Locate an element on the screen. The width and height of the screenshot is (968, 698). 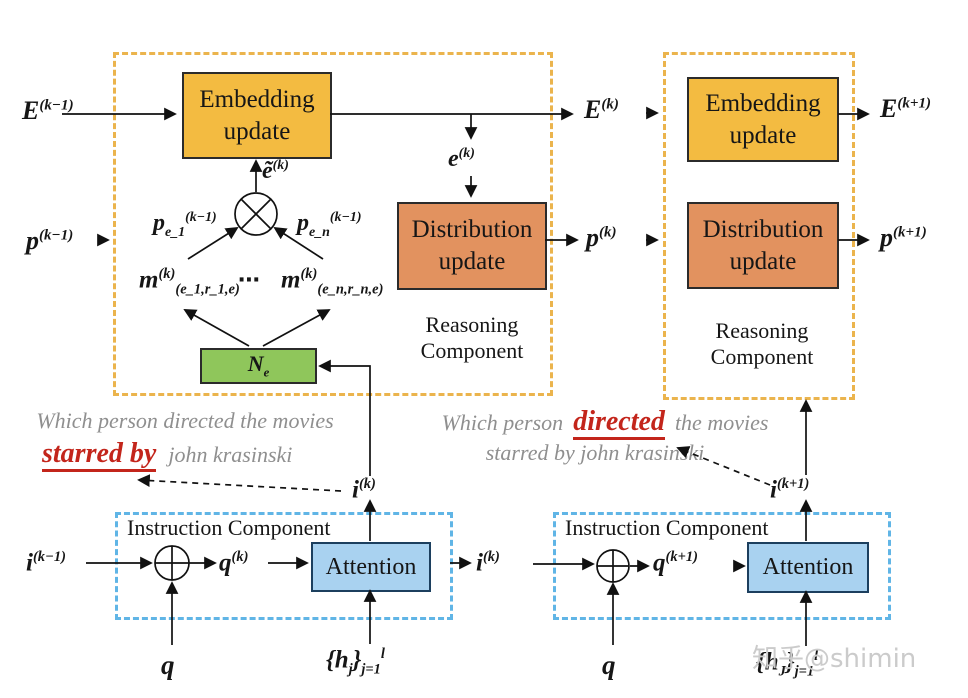
label-q-input-left: q is located at coordinates (168, 665).